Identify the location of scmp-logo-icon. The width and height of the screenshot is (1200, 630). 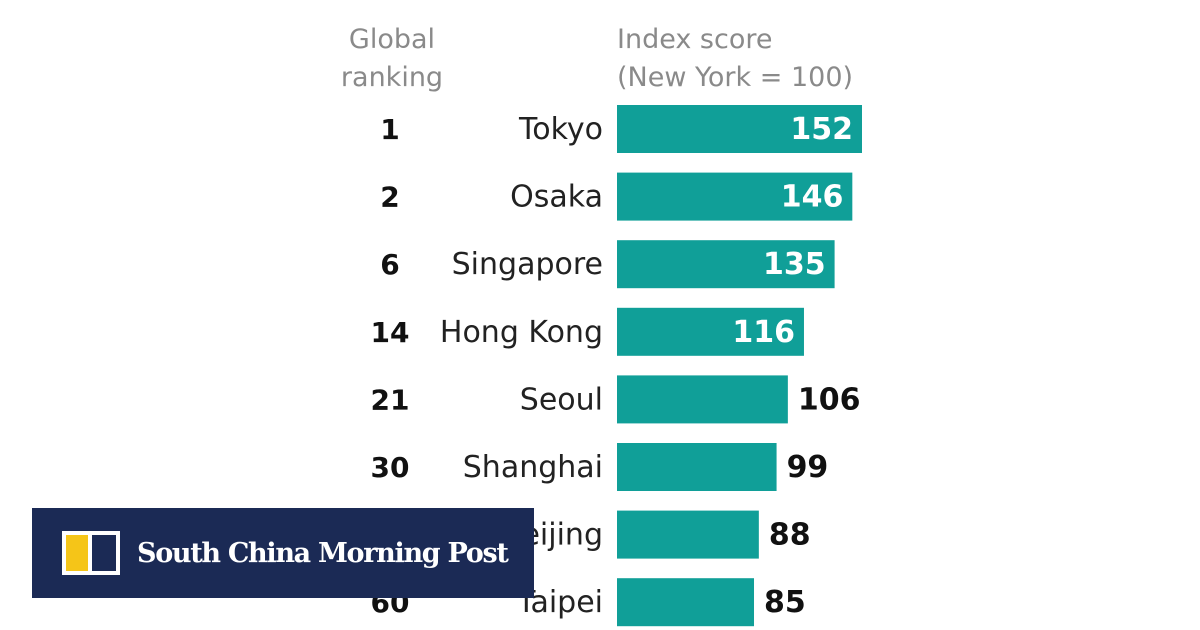
(91, 553).